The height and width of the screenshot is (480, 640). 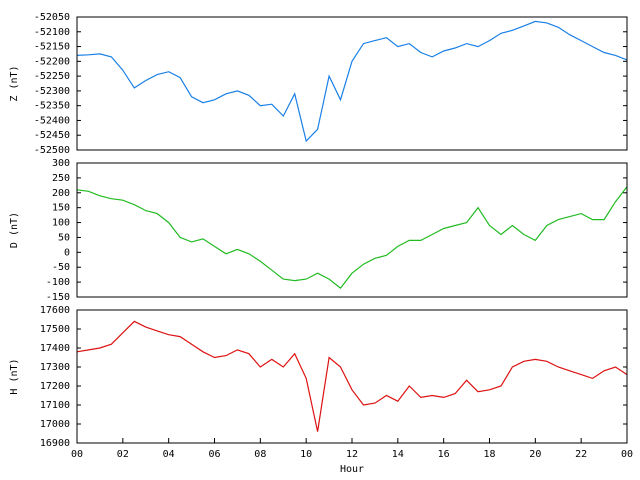 What do you see at coordinates (58, 282) in the screenshot?
I see `y-tick-label: -100` at bounding box center [58, 282].